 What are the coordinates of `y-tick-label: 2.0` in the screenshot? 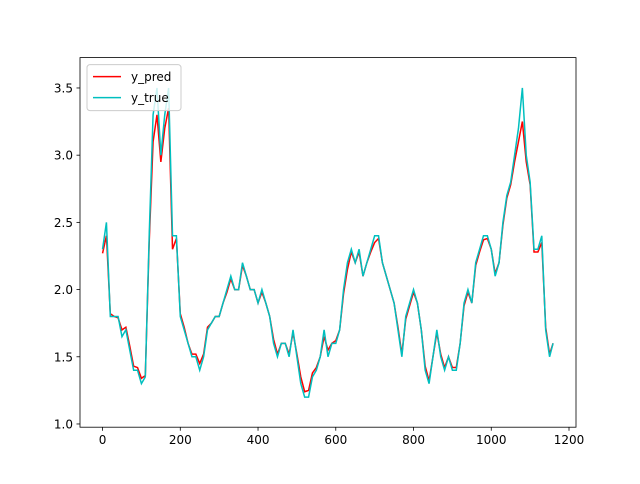 It's located at (63, 290).